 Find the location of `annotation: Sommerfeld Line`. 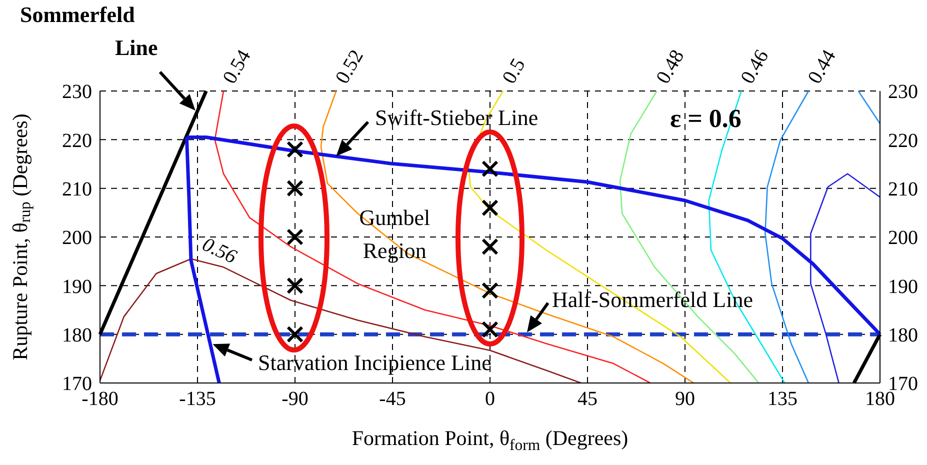

annotation: Sommerfeld Line is located at coordinates (89, 31).